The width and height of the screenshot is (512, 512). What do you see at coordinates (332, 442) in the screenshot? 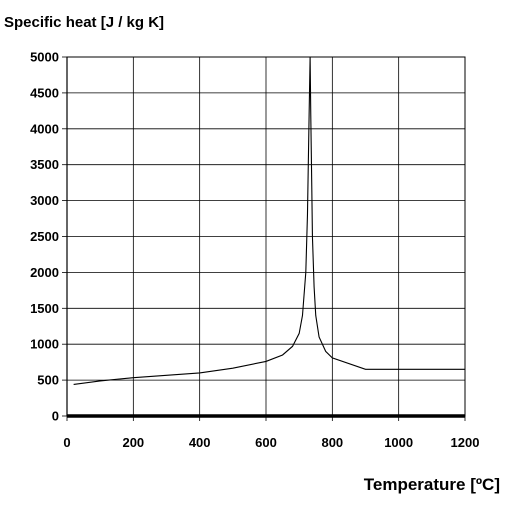
I see `x-tick-label-800: 800` at bounding box center [332, 442].